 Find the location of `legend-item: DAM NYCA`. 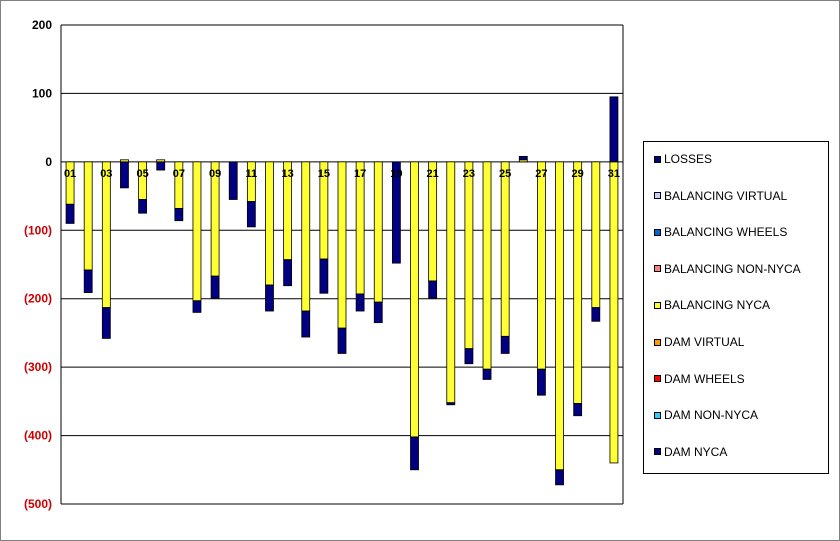

legend-item: DAM NYCA is located at coordinates (690, 452).